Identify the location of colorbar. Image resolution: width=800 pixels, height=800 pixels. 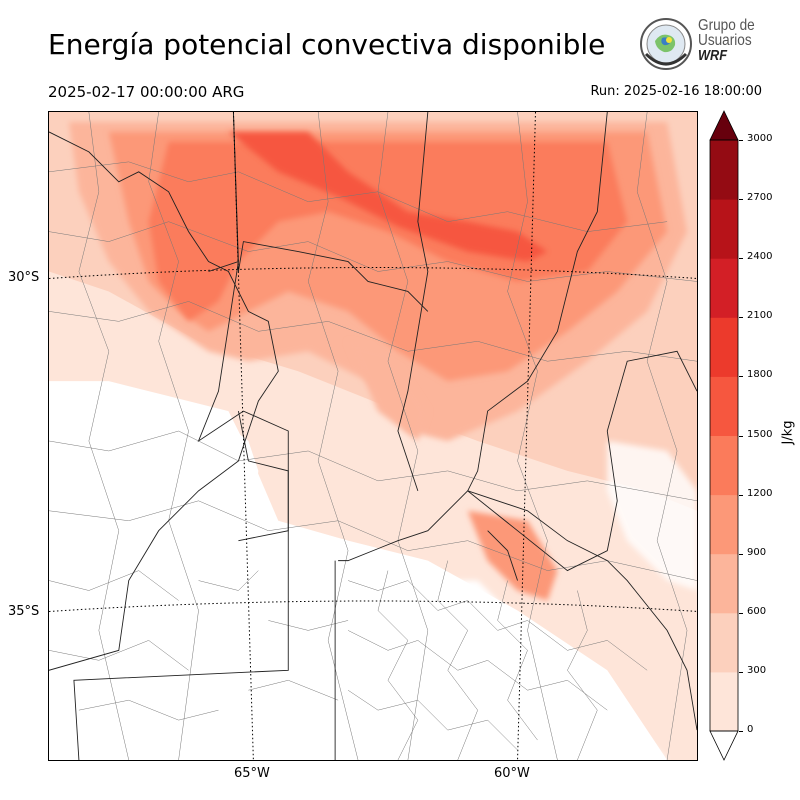
(724, 435).